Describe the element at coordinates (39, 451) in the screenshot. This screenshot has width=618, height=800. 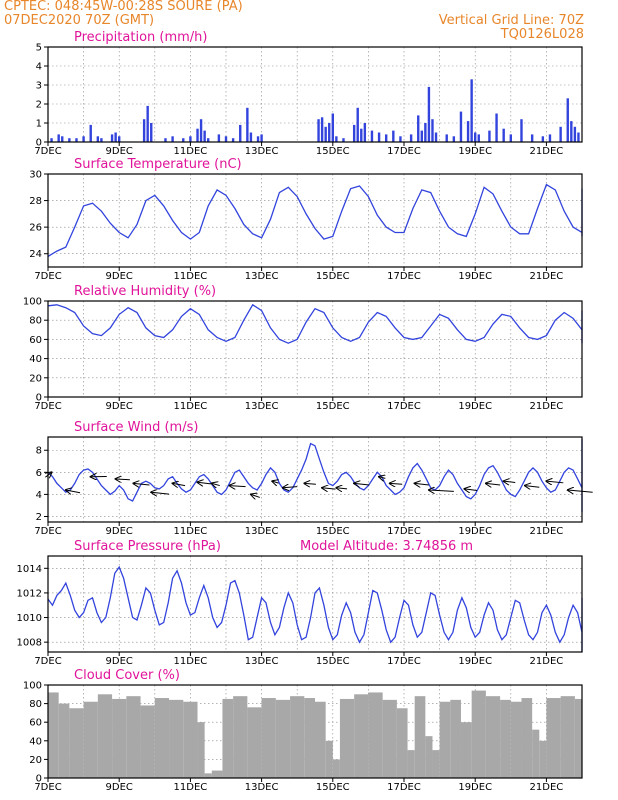
I see `y-tick-label: 8` at that location.